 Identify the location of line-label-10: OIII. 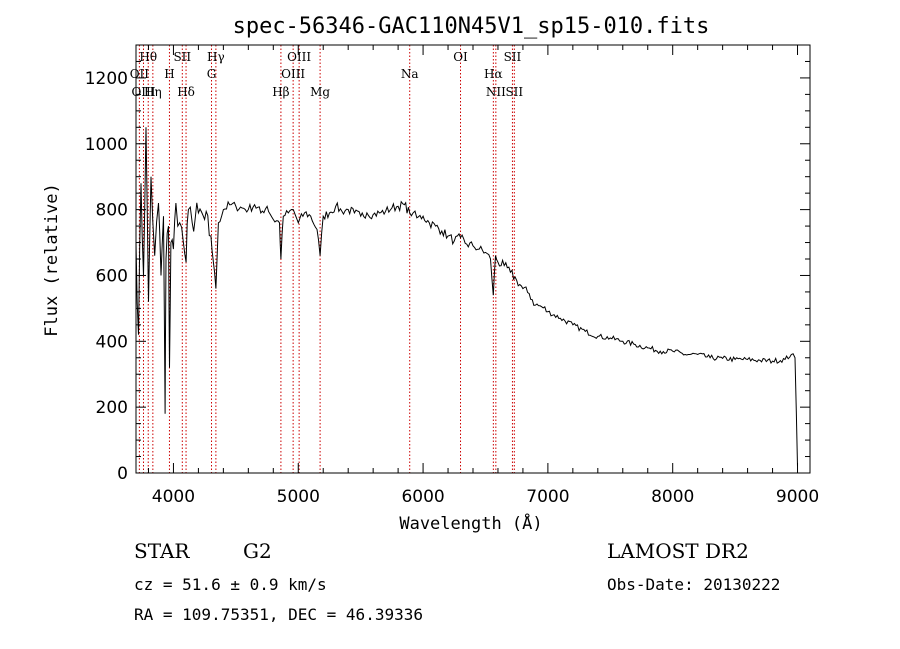
(293, 74).